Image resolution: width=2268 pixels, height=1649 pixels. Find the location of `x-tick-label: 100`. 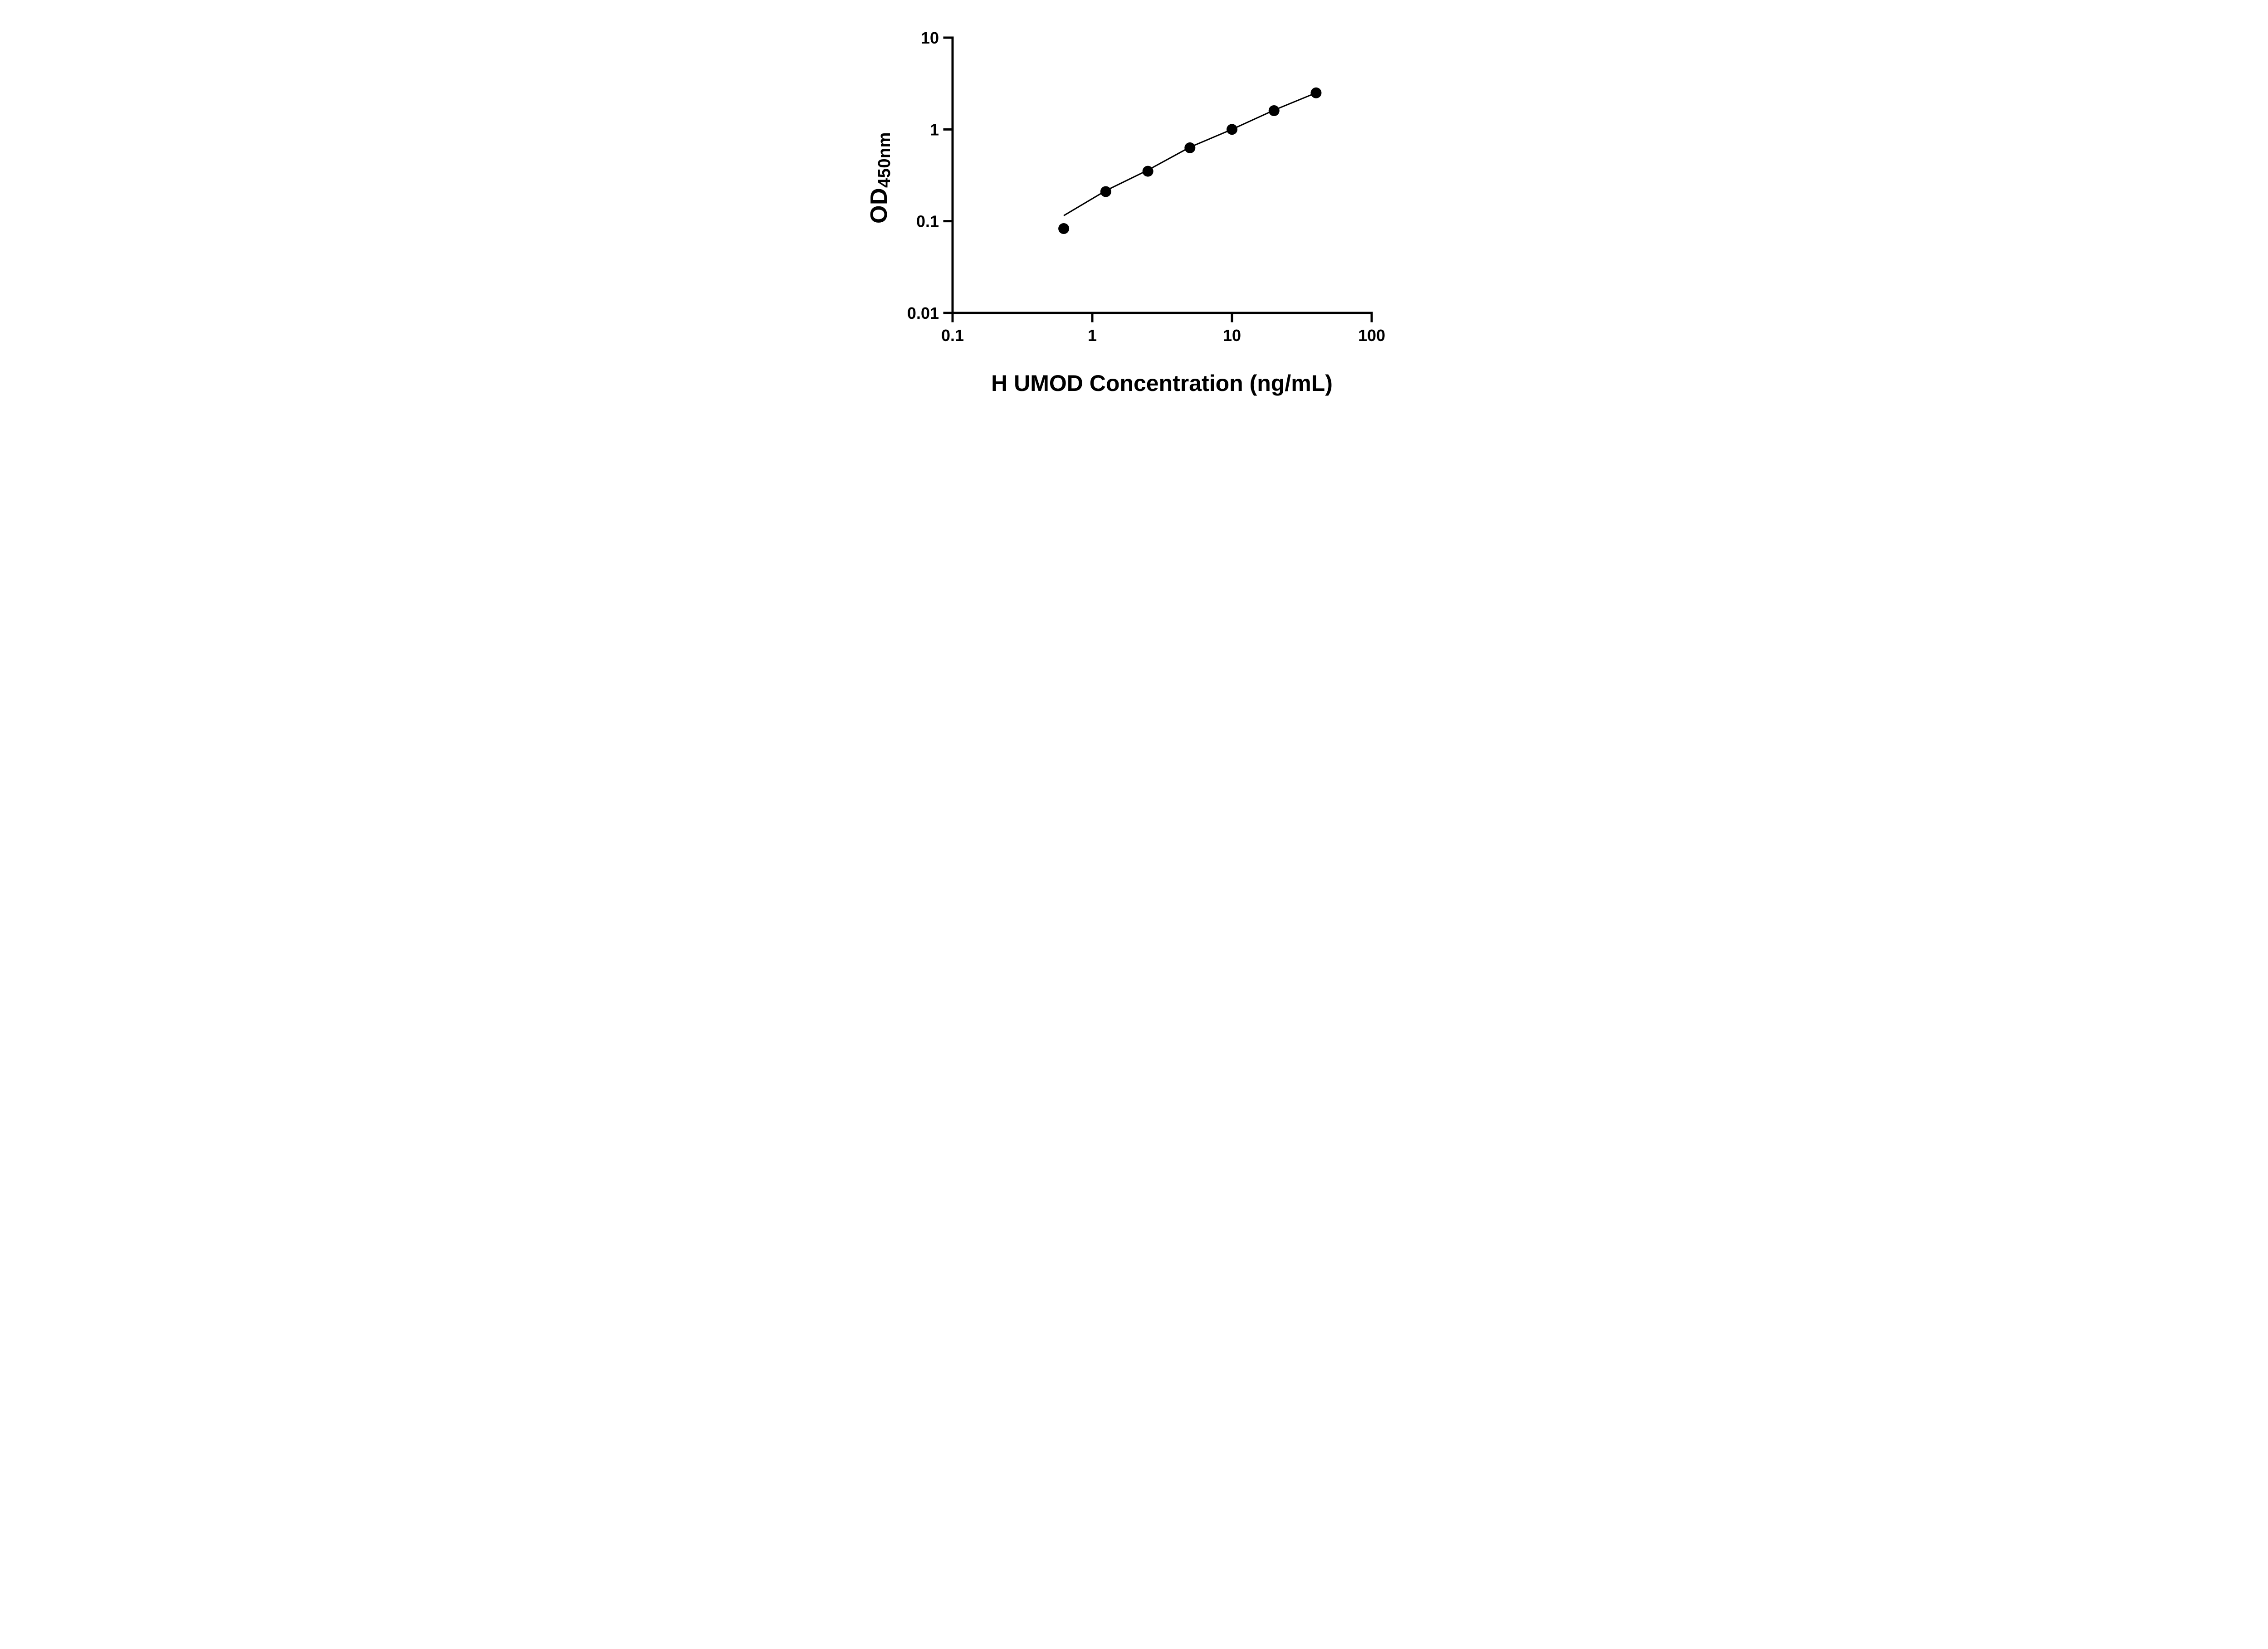

x-tick-label: 100 is located at coordinates (1372, 335).